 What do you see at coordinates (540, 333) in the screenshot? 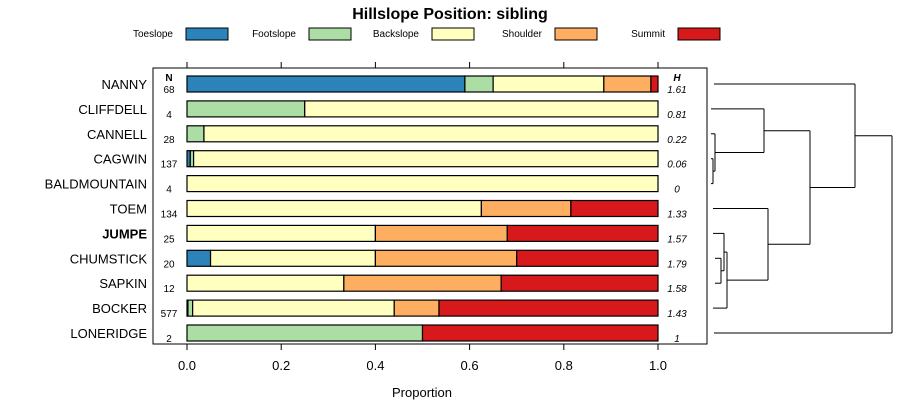
I see `bar-segment-loneridge-summit` at bounding box center [540, 333].